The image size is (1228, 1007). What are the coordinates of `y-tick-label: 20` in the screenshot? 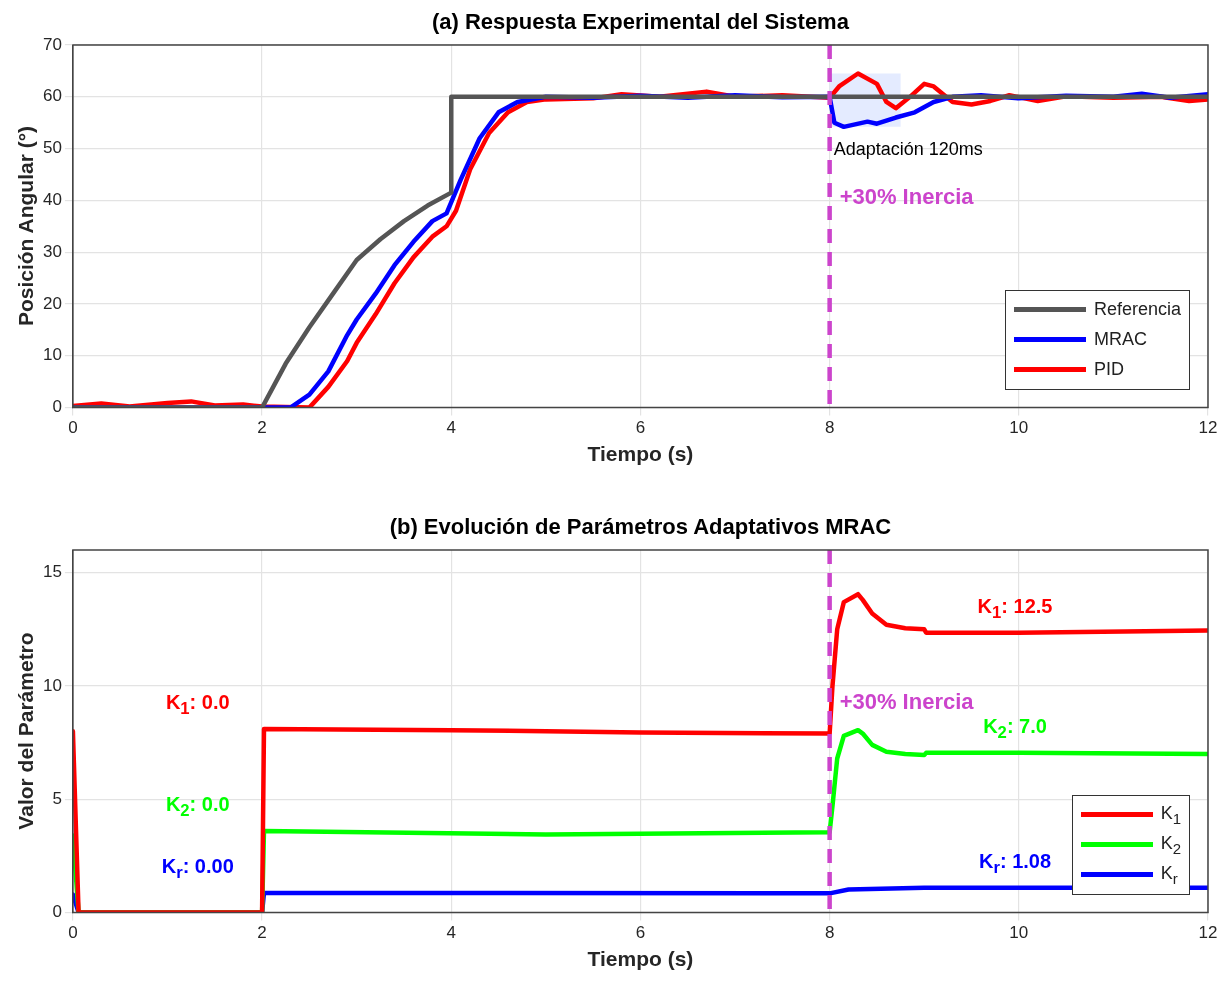 It's located at (52, 303).